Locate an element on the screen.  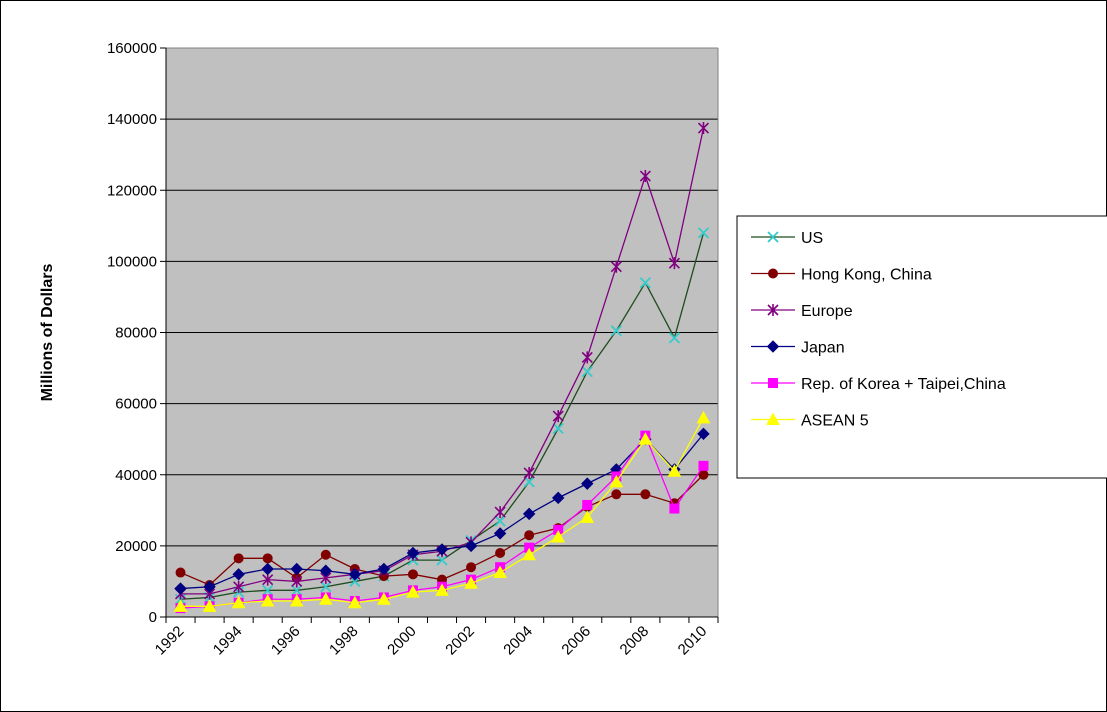
legend-label: Rep. of Korea + Taipei,China is located at coordinates (903, 384).